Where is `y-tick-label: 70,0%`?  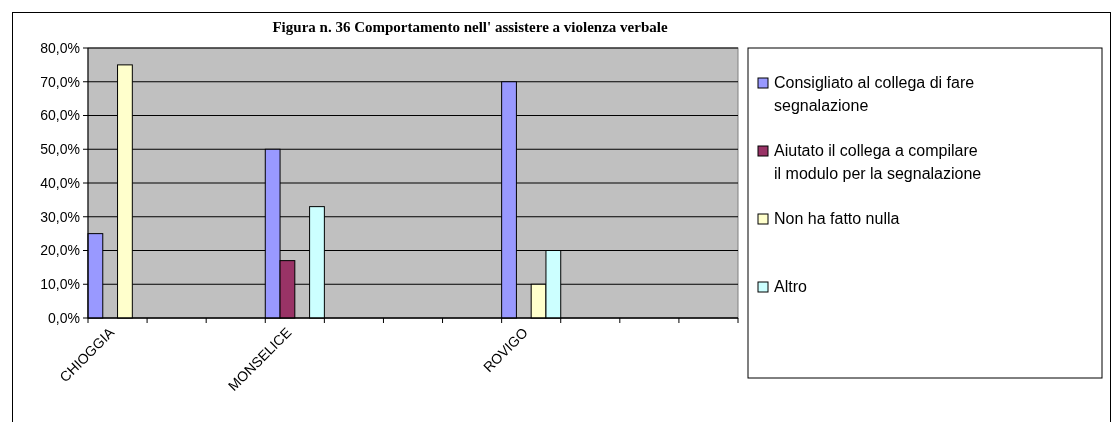
y-tick-label: 70,0% is located at coordinates (60, 81).